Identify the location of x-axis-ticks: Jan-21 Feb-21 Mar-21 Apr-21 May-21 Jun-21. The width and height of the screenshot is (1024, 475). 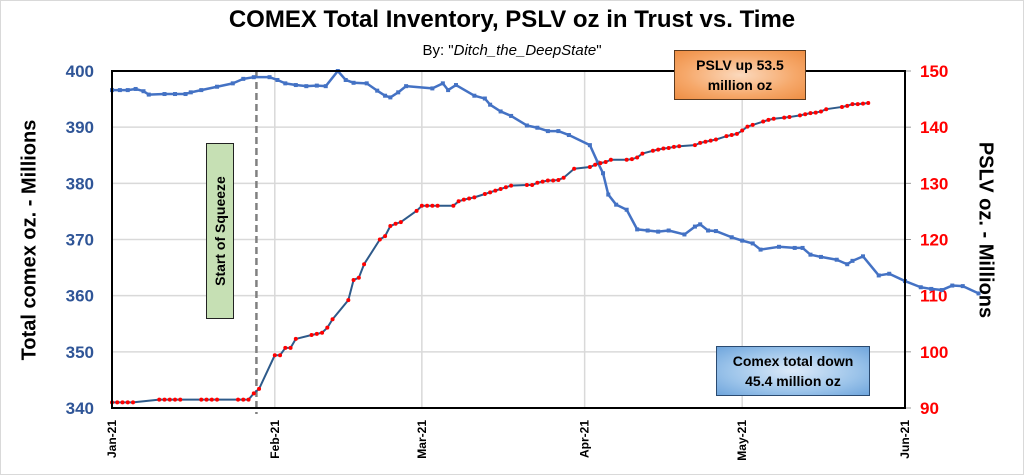
(508, 440).